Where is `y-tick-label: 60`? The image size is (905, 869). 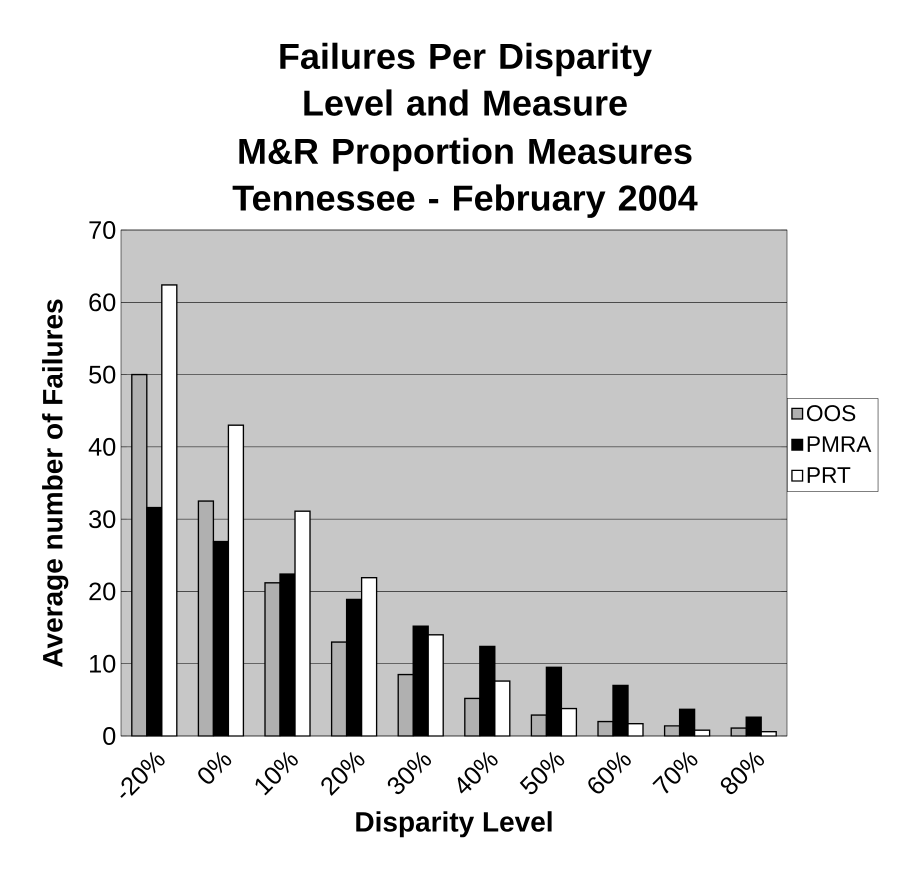
y-tick-label: 60 is located at coordinates (102, 302).